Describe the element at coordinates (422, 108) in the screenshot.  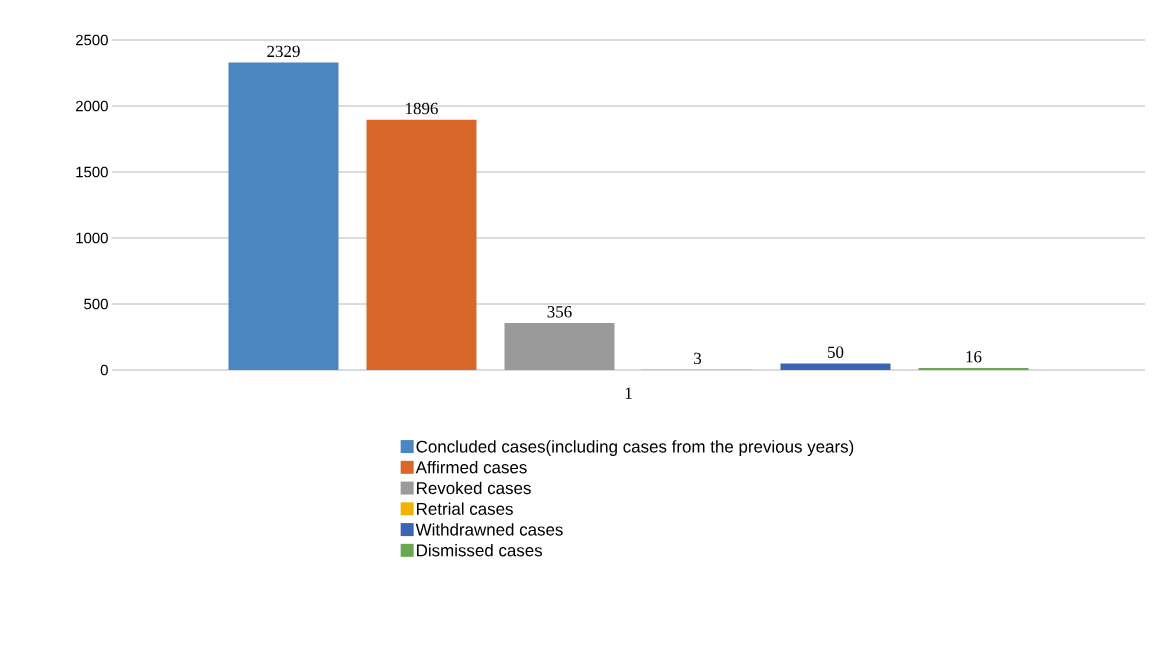
I see `data-label: 1896` at that location.